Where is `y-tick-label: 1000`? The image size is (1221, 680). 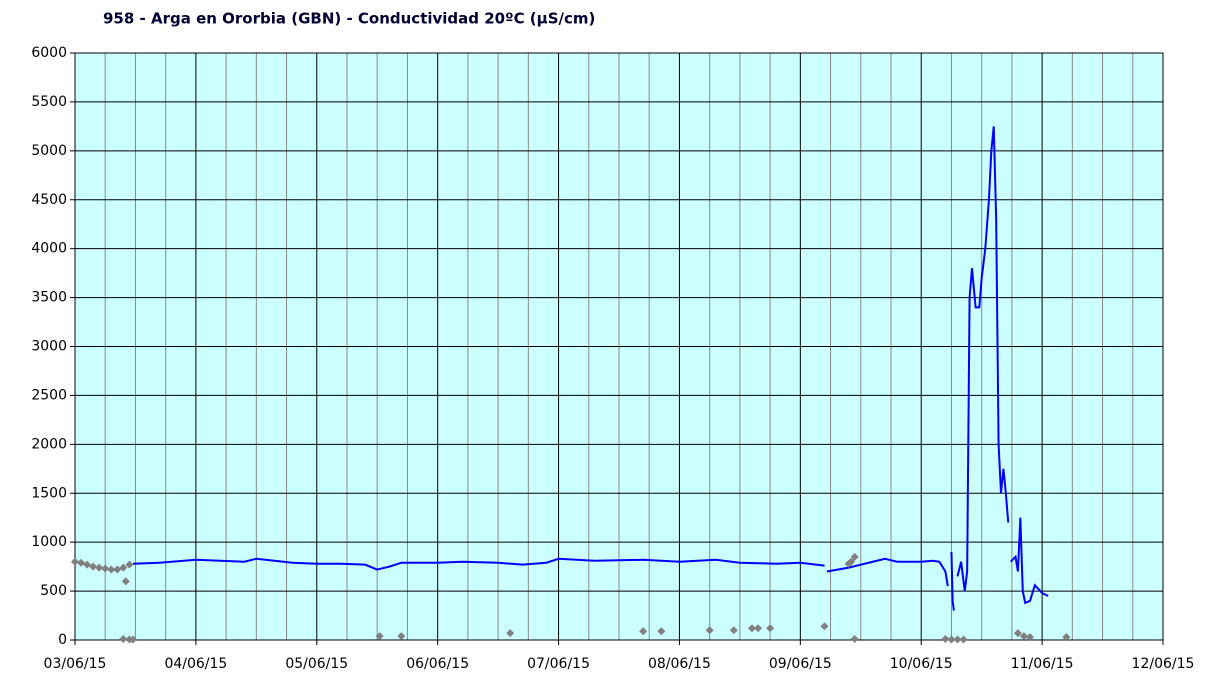
y-tick-label: 1000 is located at coordinates (49, 542).